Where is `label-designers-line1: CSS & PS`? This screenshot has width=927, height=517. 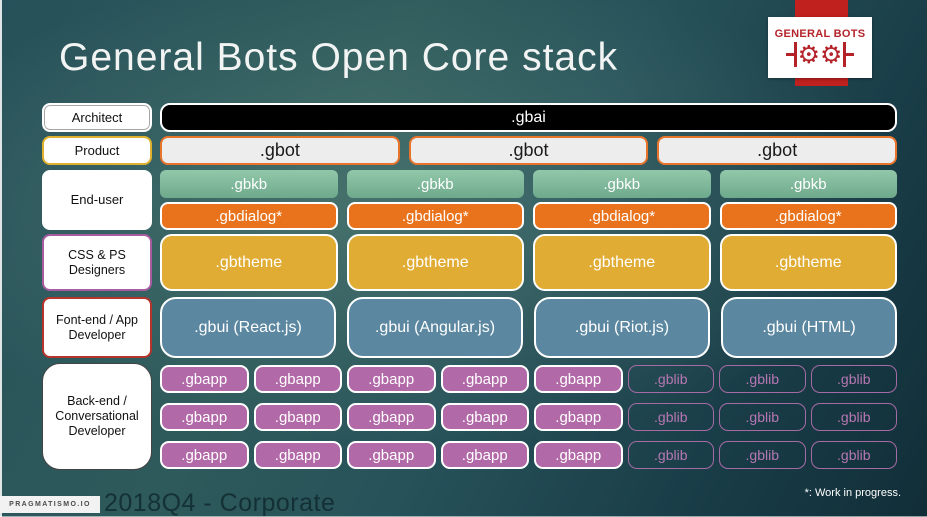
label-designers-line1: CSS & PS is located at coordinates (97, 254).